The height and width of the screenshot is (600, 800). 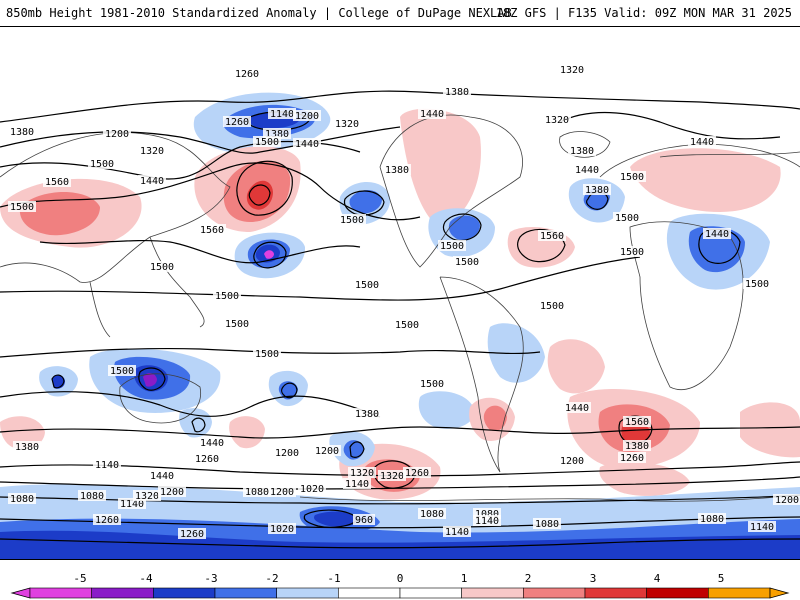 I want to click on colorbar-tick-label: -5, so click(x=79, y=578).